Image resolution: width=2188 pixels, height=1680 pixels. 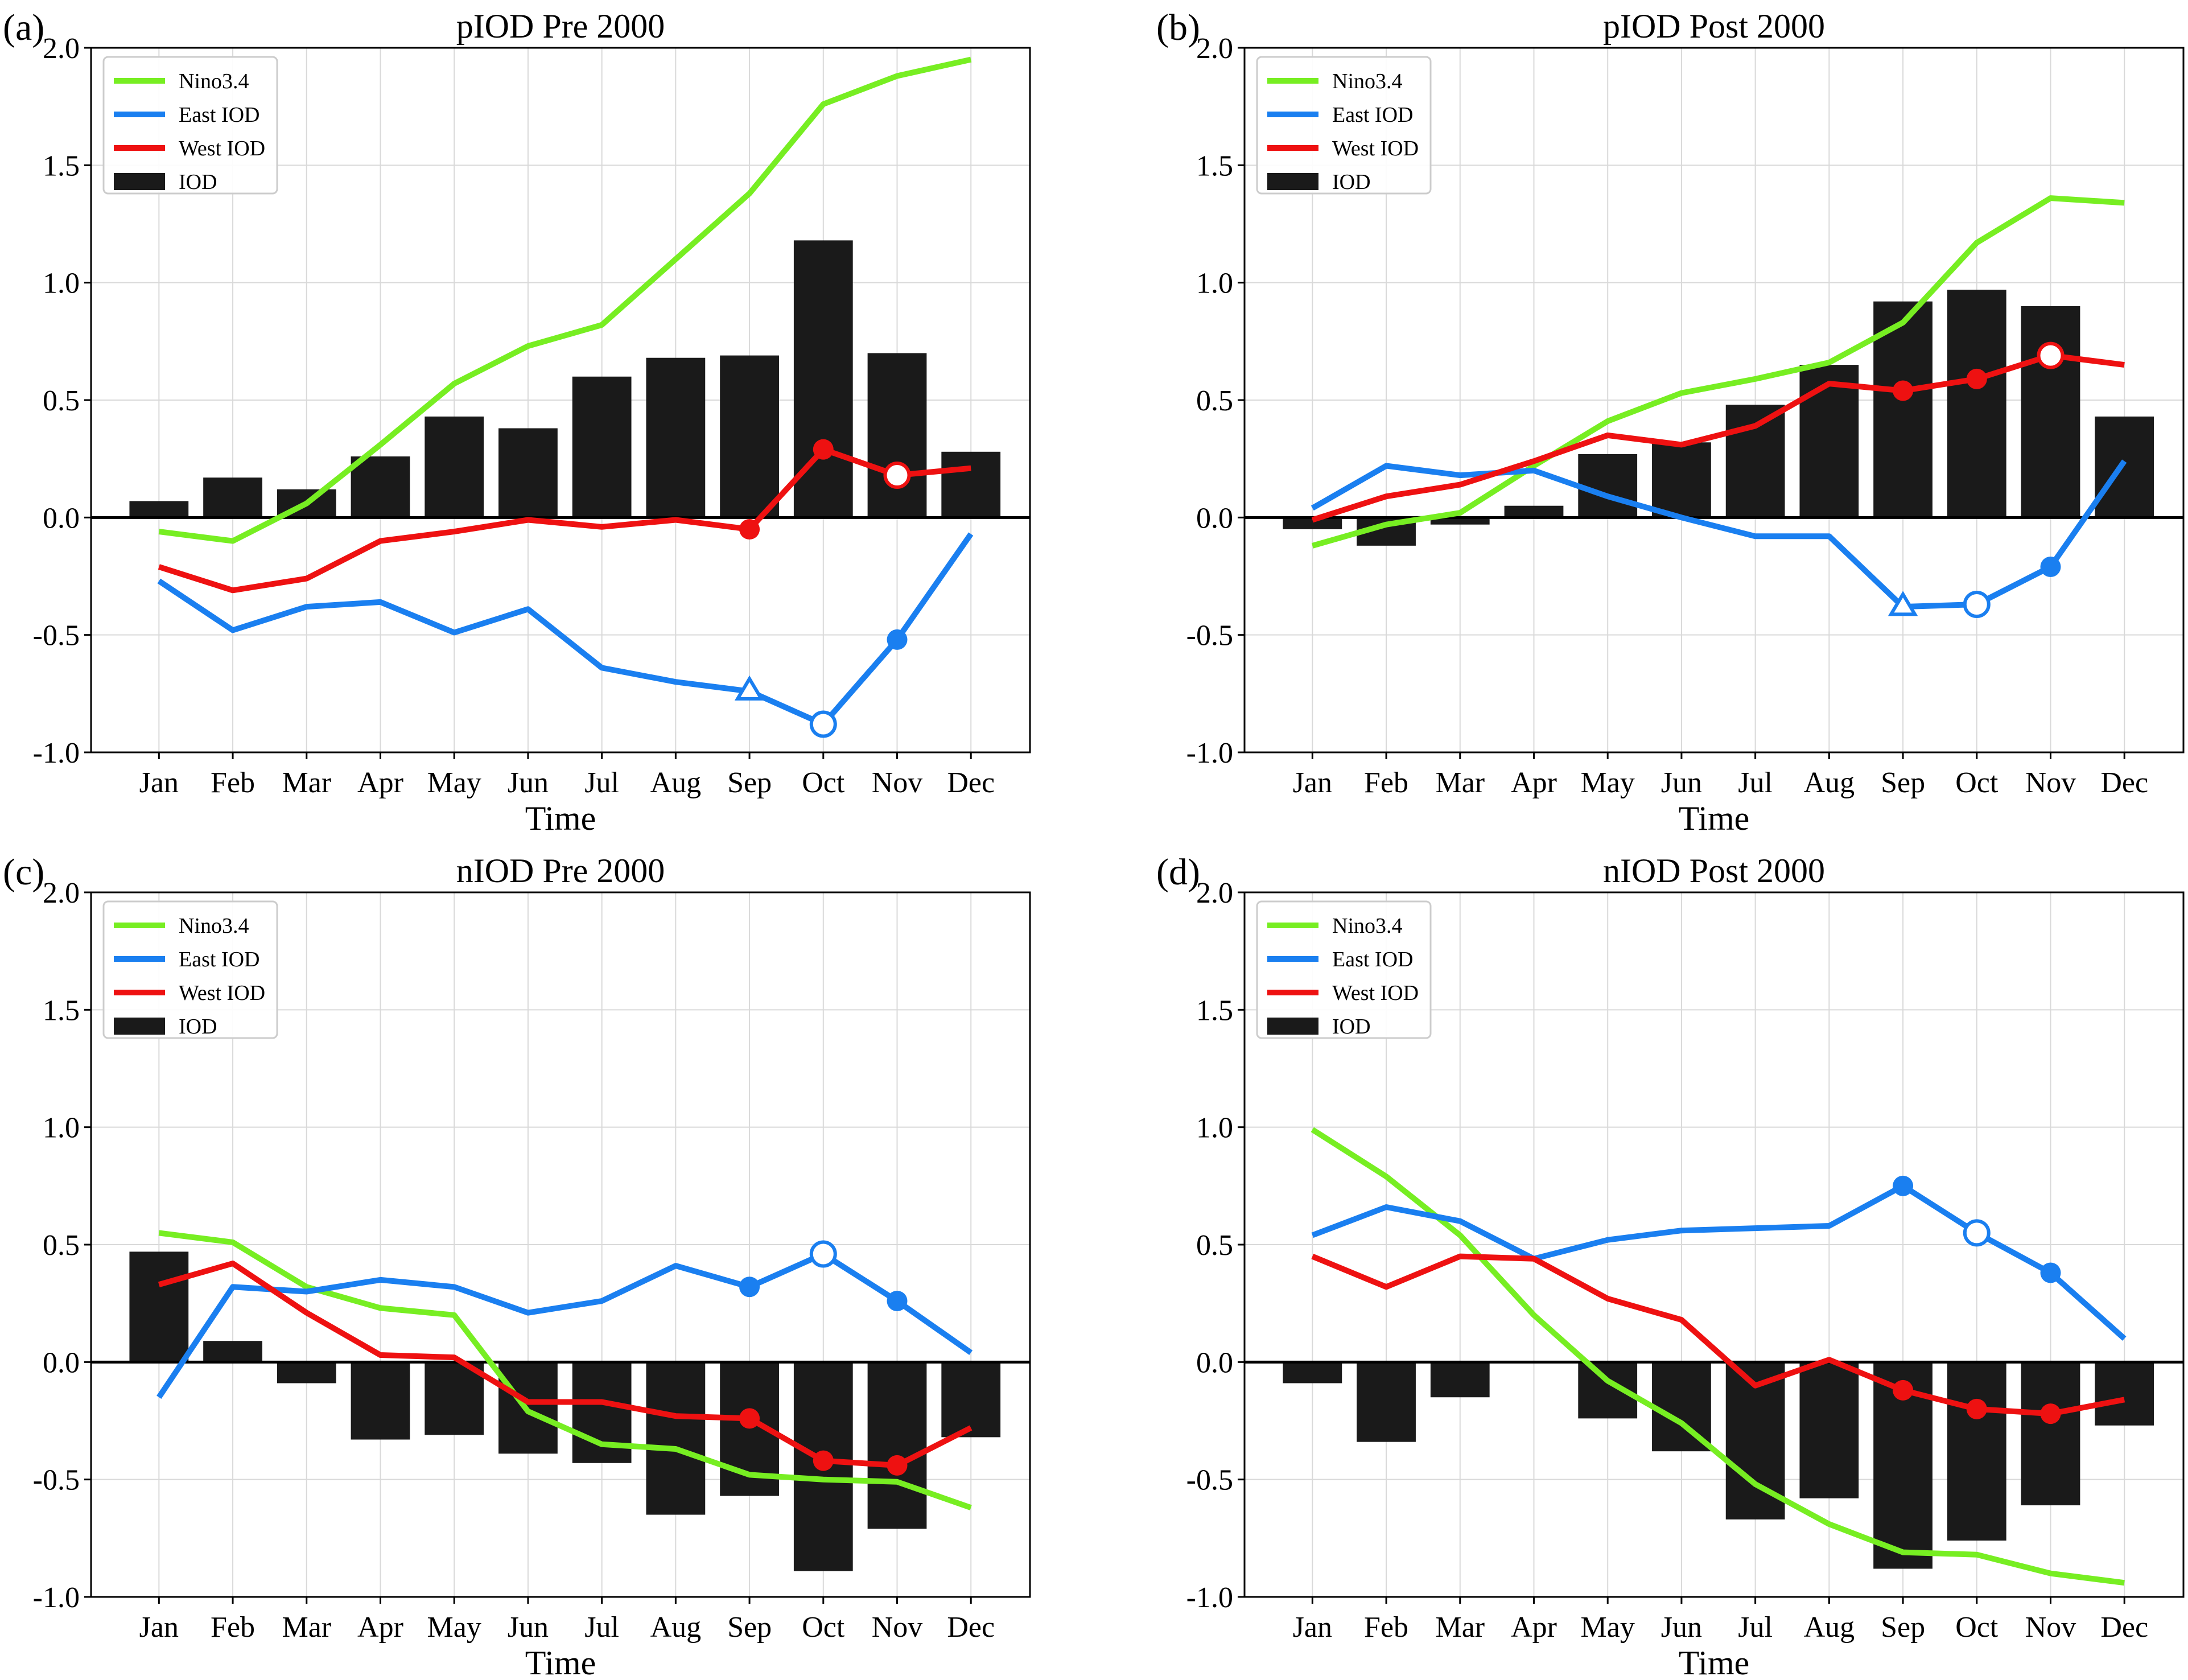 What do you see at coordinates (1367, 926) in the screenshot?
I see `legend-label: Nino3.4` at bounding box center [1367, 926].